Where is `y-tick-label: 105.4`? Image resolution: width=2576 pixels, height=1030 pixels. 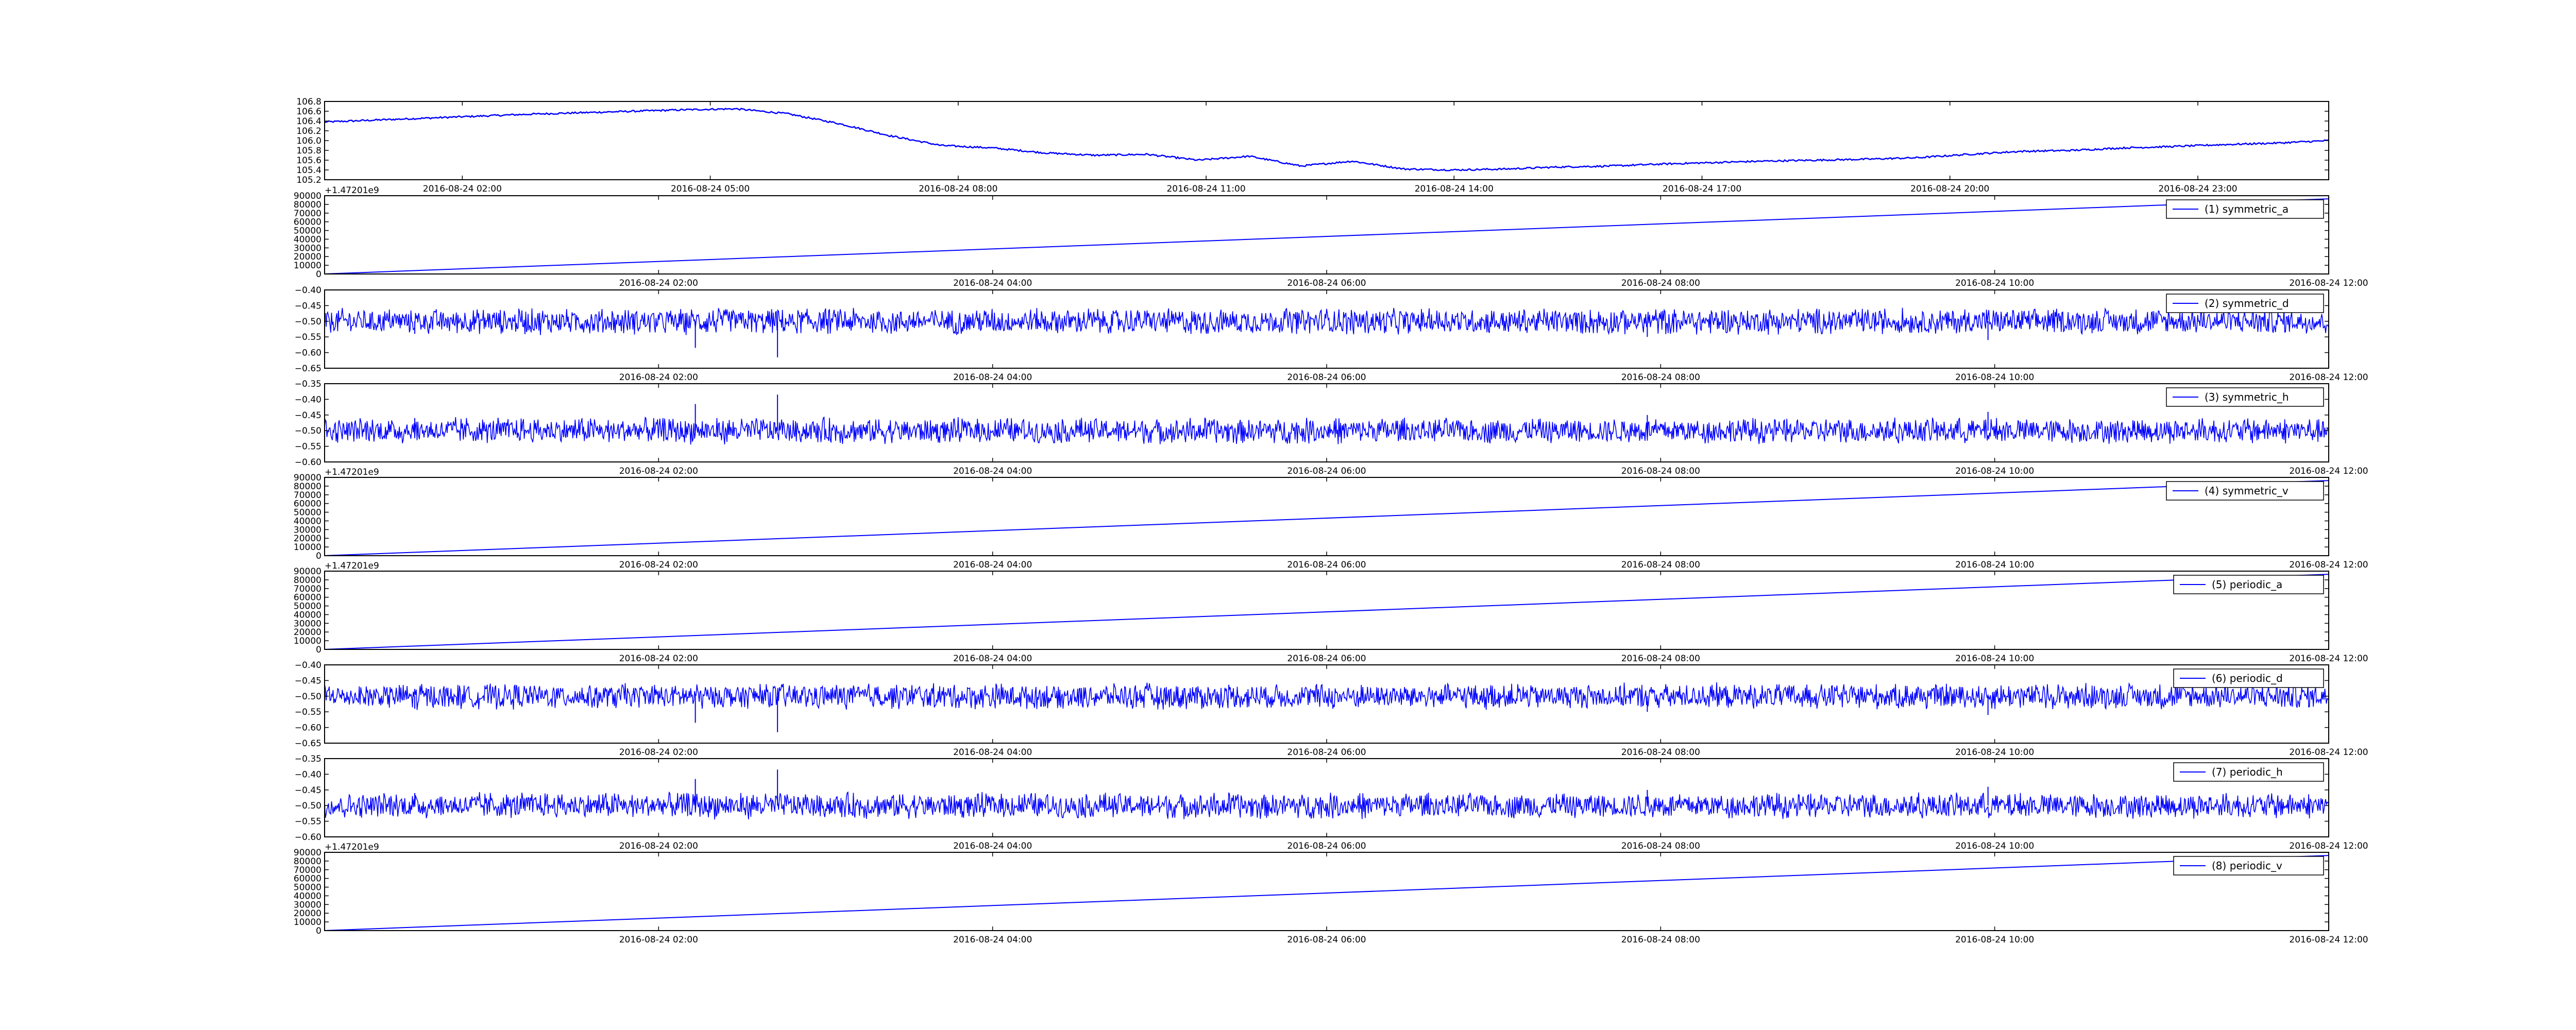
y-tick-label: 105.4 is located at coordinates (308, 170).